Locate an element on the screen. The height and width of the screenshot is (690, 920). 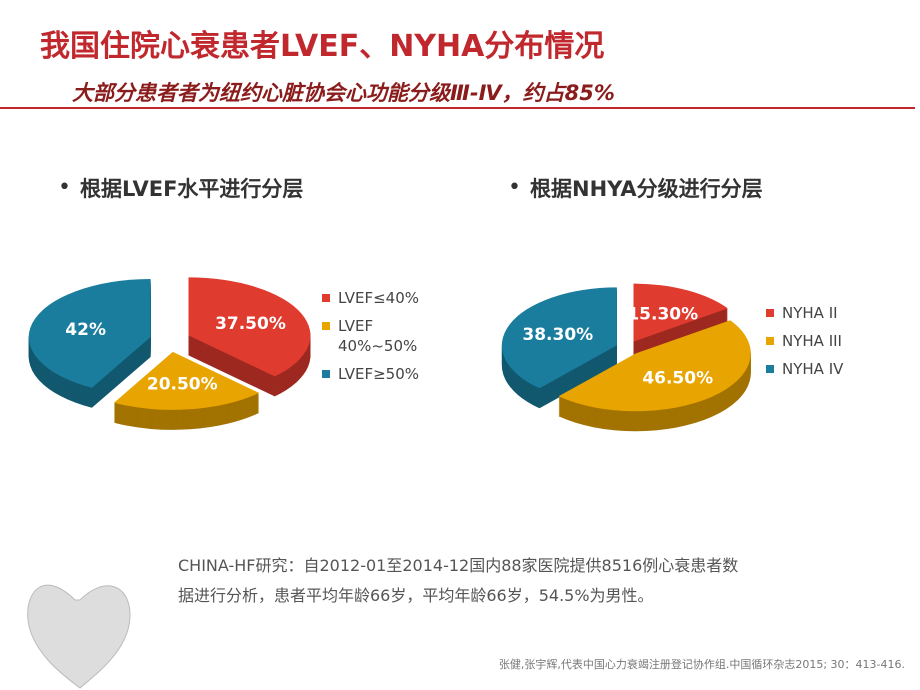
legend-item: NYHA III is located at coordinates (813, 341).